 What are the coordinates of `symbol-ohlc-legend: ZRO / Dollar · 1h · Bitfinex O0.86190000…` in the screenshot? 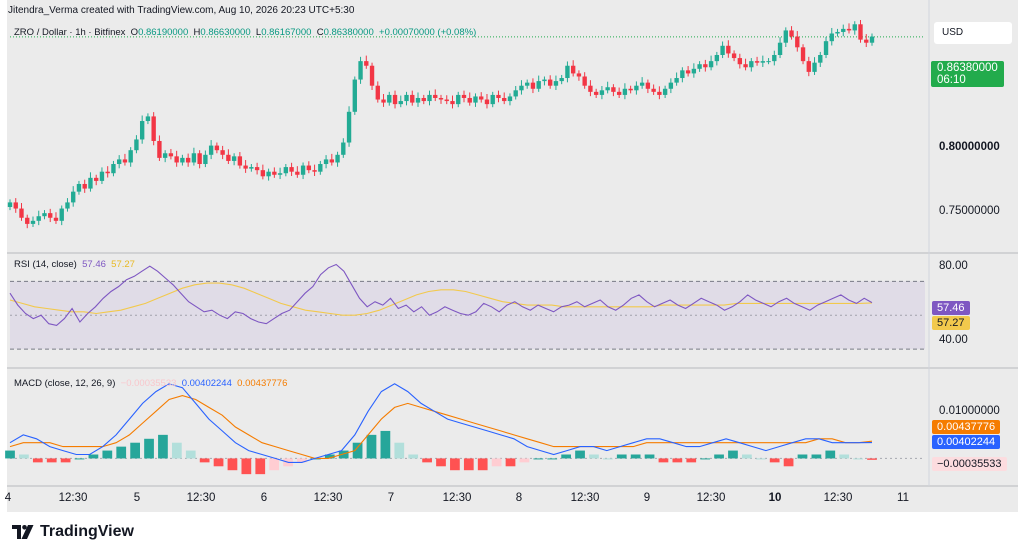 It's located at (245, 32).